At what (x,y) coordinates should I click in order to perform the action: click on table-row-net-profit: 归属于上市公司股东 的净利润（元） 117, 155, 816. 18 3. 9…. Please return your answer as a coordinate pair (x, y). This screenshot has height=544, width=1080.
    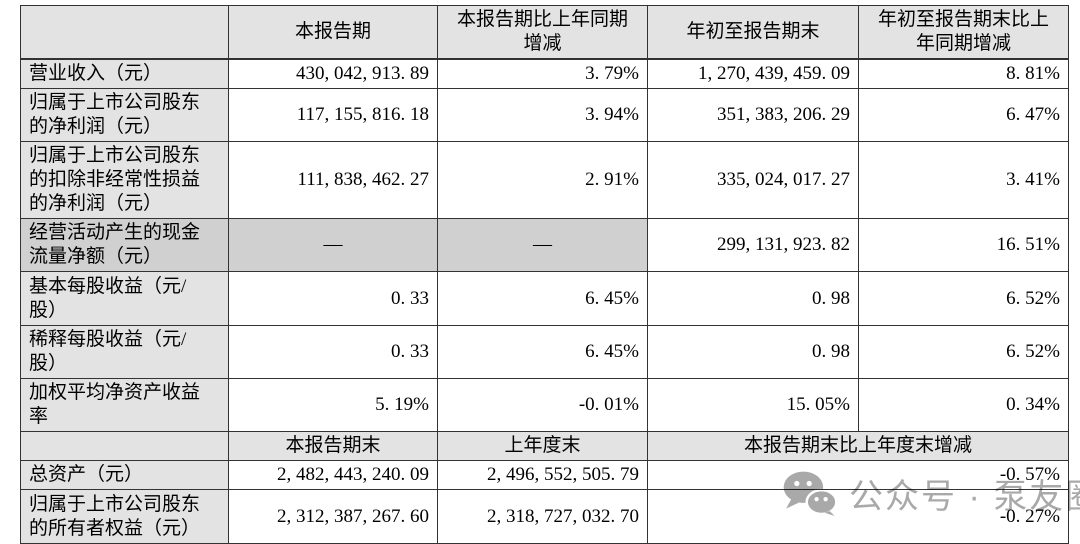
    Looking at the image, I should click on (544, 115).